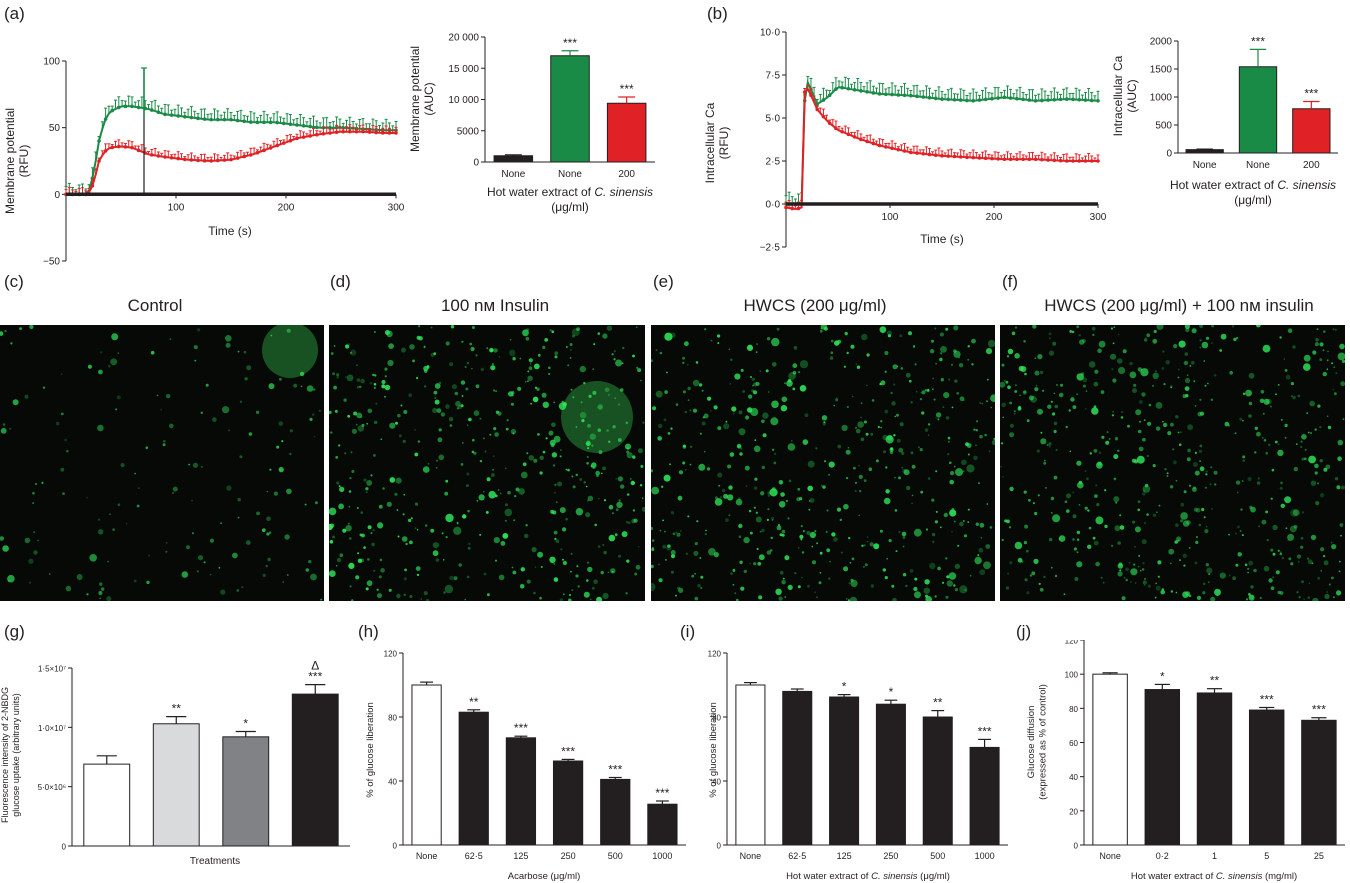 The width and height of the screenshot is (1350, 883). Describe the element at coordinates (627, 89) in the screenshot. I see `significance-label: ***` at that location.